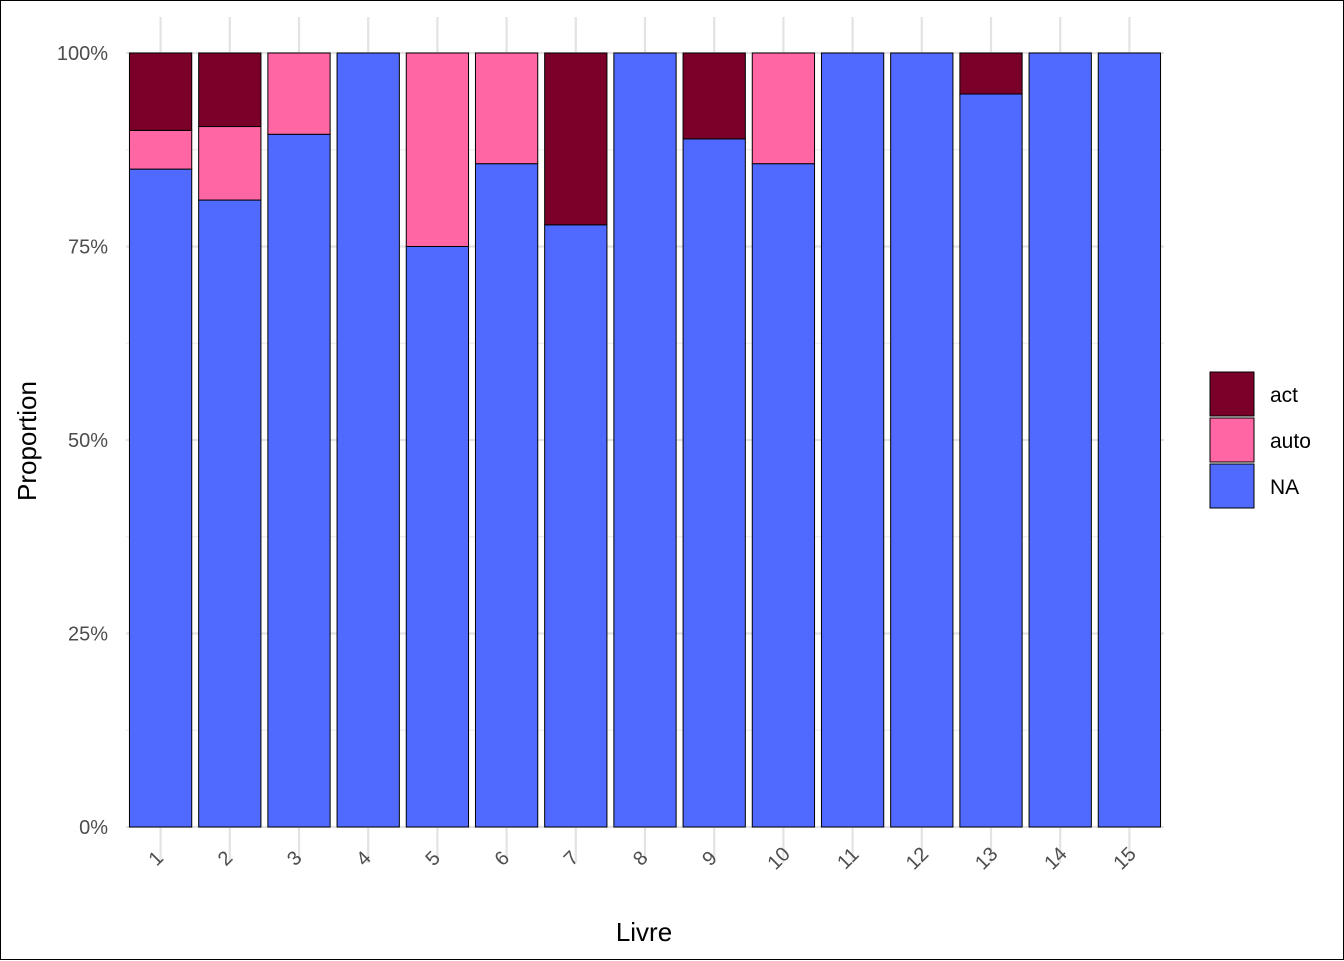 This screenshot has height=961, width=1344. What do you see at coordinates (1055, 858) in the screenshot?
I see `x-tick-label: 14` at bounding box center [1055, 858].